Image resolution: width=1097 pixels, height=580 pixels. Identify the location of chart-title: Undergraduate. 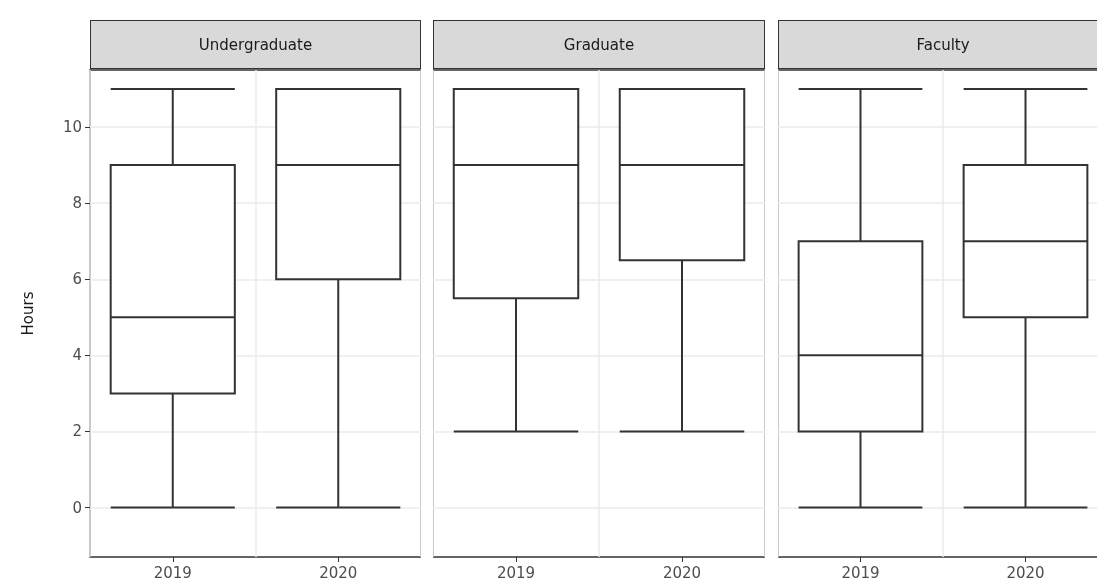
(255, 44).